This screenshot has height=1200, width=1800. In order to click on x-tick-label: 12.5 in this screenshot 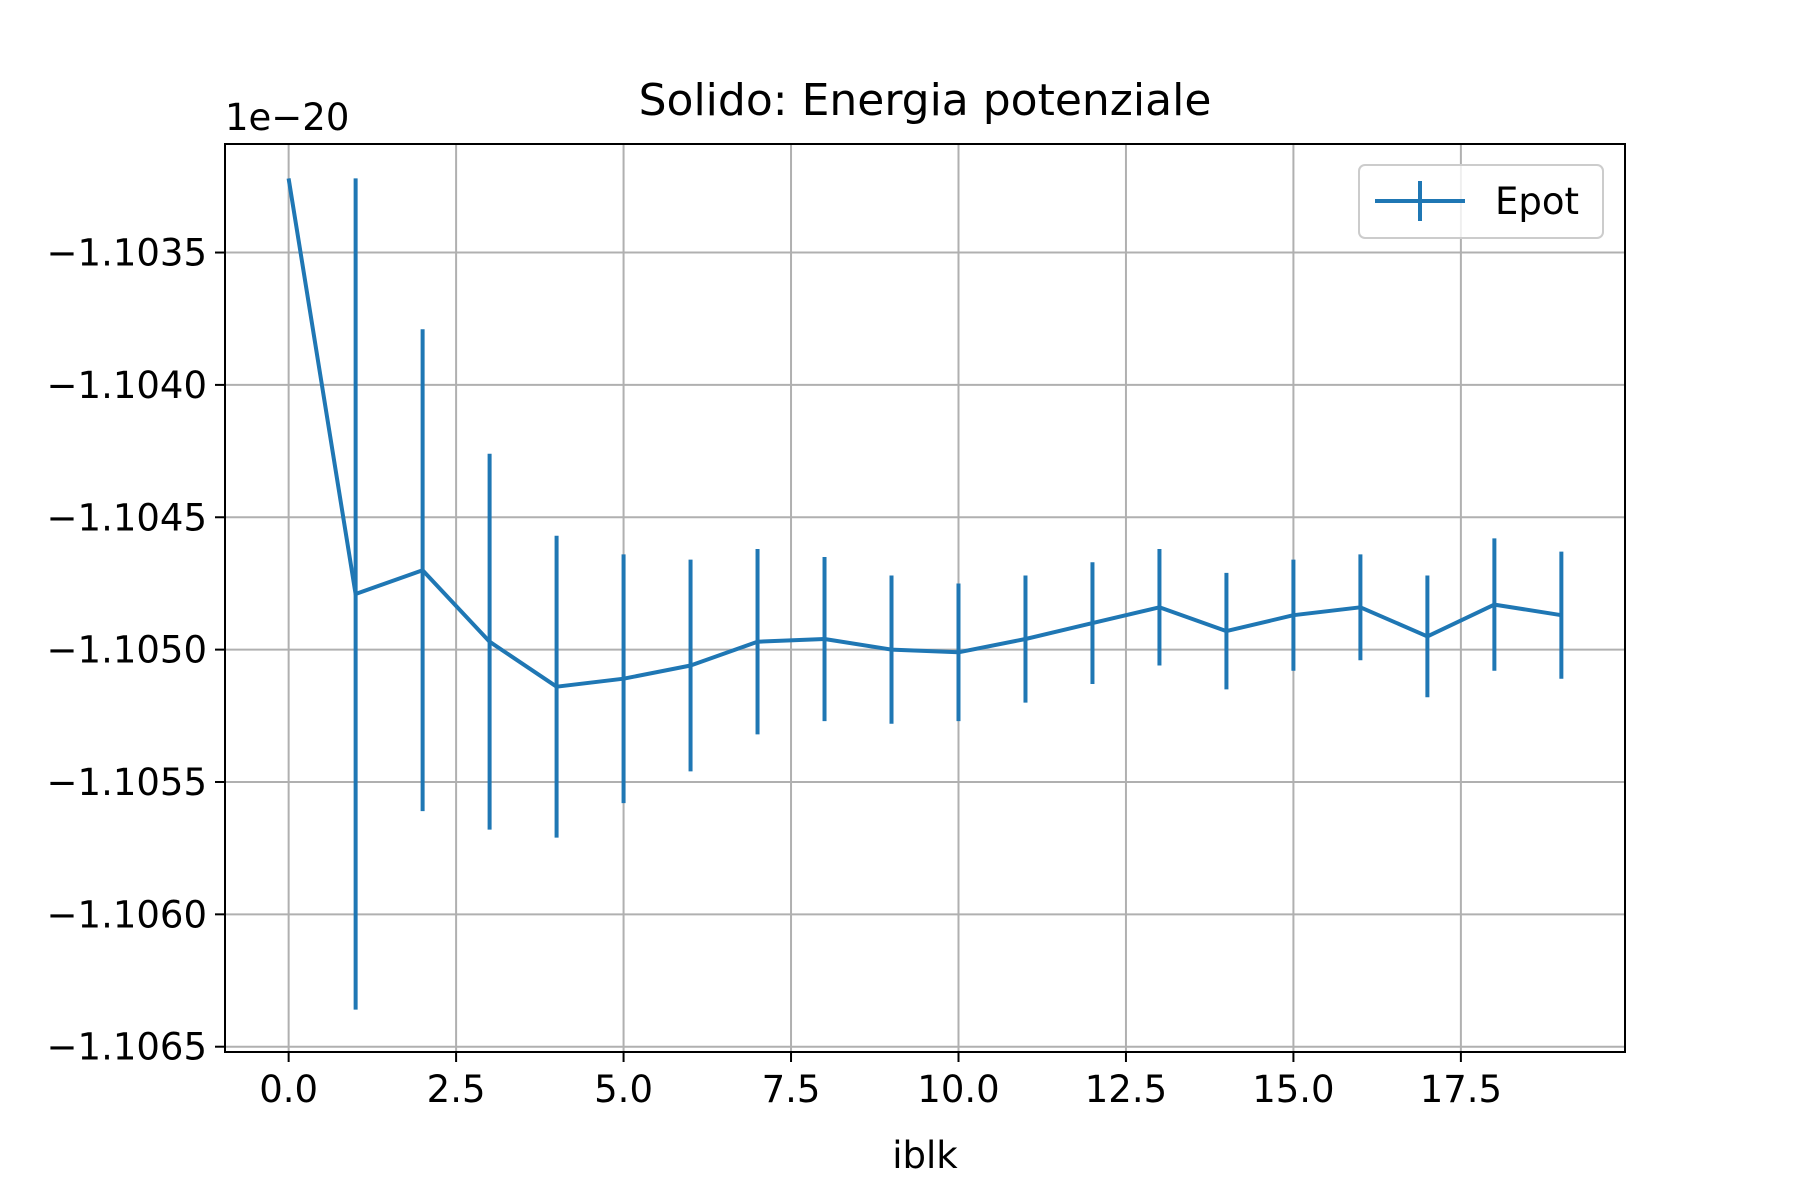, I will do `click(1126, 1089)`.